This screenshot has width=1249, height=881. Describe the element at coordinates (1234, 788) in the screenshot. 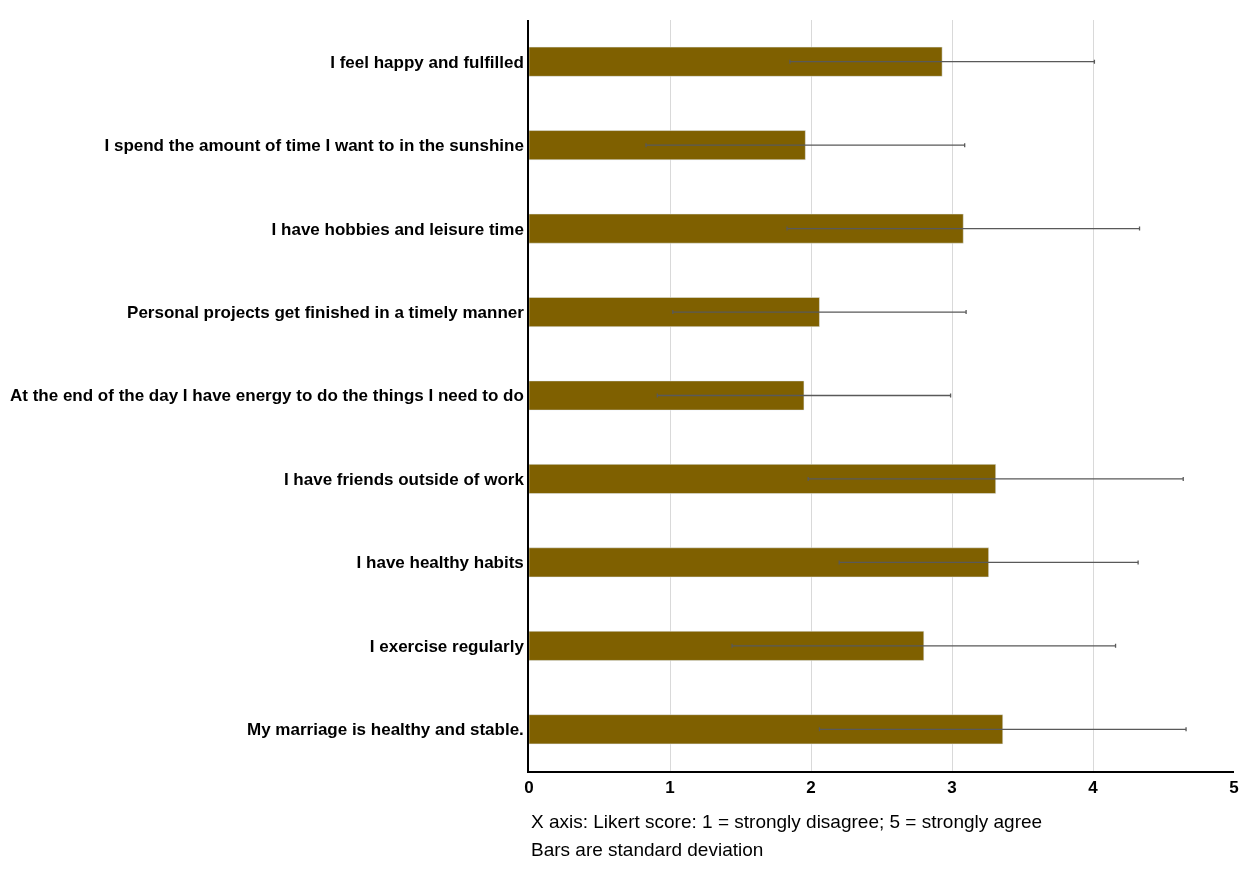

I see `x-tick-label: 5` at that location.